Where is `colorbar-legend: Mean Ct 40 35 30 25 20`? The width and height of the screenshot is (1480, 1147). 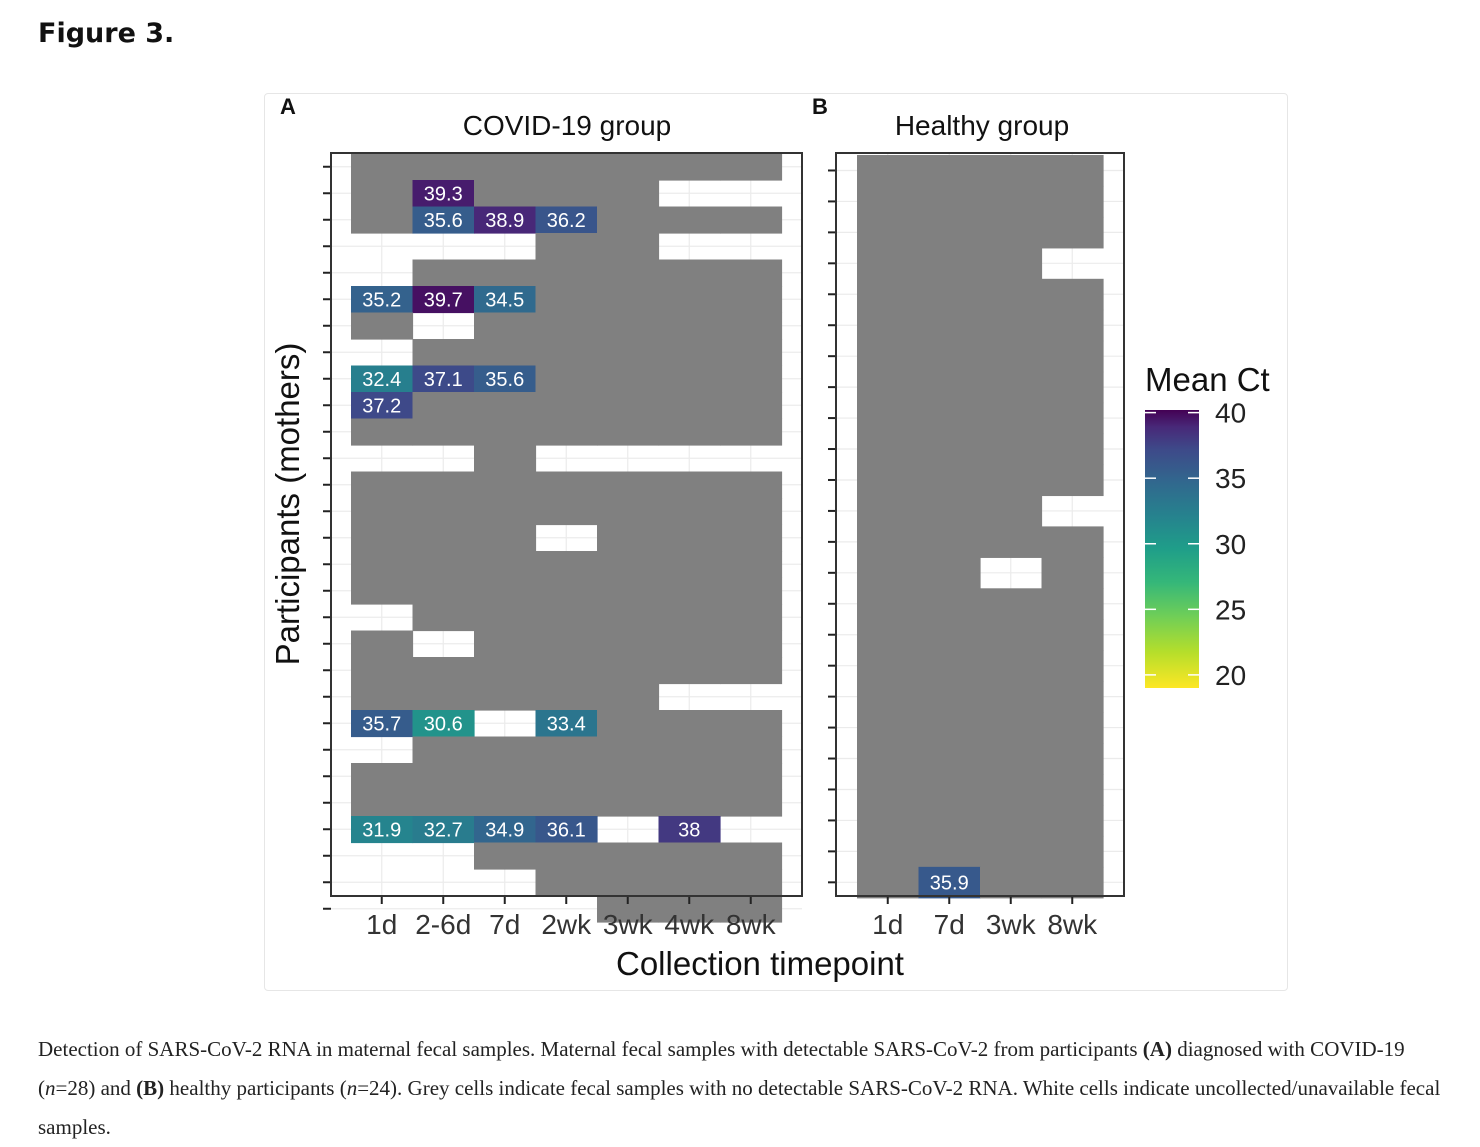 colorbar-legend: Mean Ct 40 35 30 25 20 is located at coordinates (1207, 526).